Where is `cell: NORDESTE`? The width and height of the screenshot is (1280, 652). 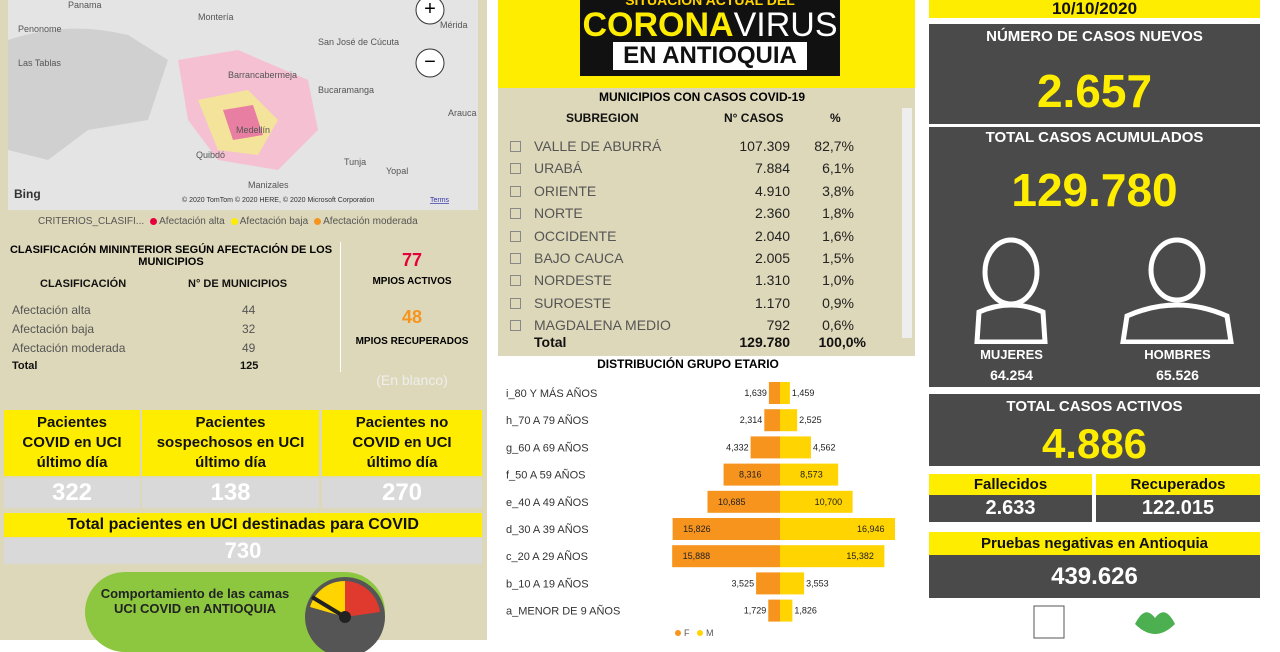 cell: NORDESTE is located at coordinates (573, 280).